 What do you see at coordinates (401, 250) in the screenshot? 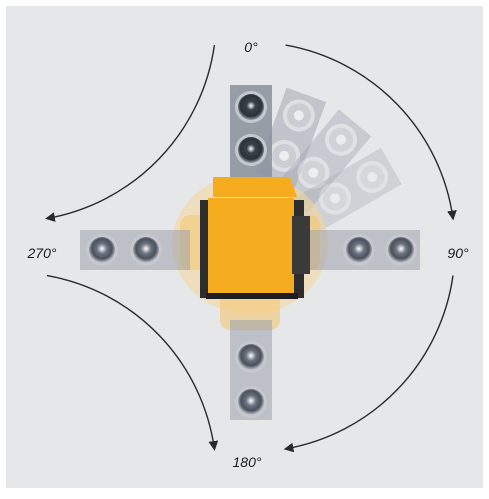
I see `sensor-head-90-outer` at bounding box center [401, 250].